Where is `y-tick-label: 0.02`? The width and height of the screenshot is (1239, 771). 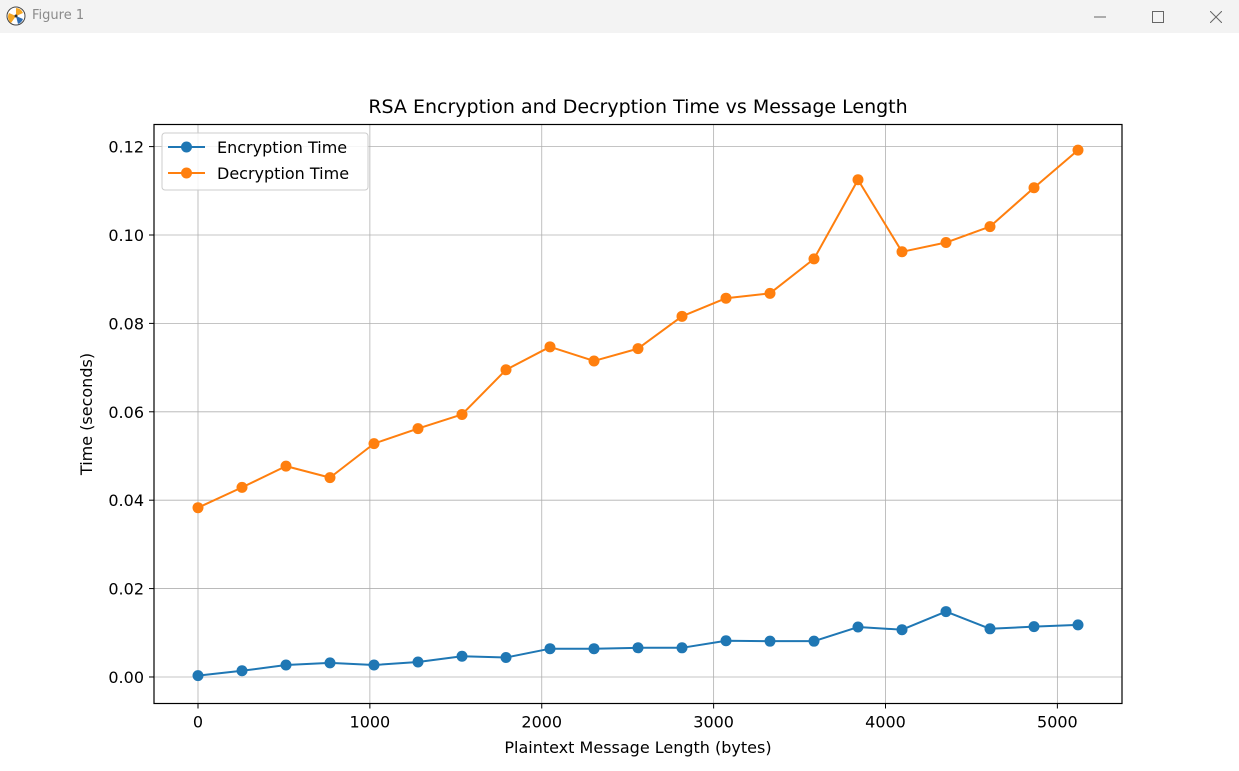 y-tick-label: 0.02 is located at coordinates (126, 589).